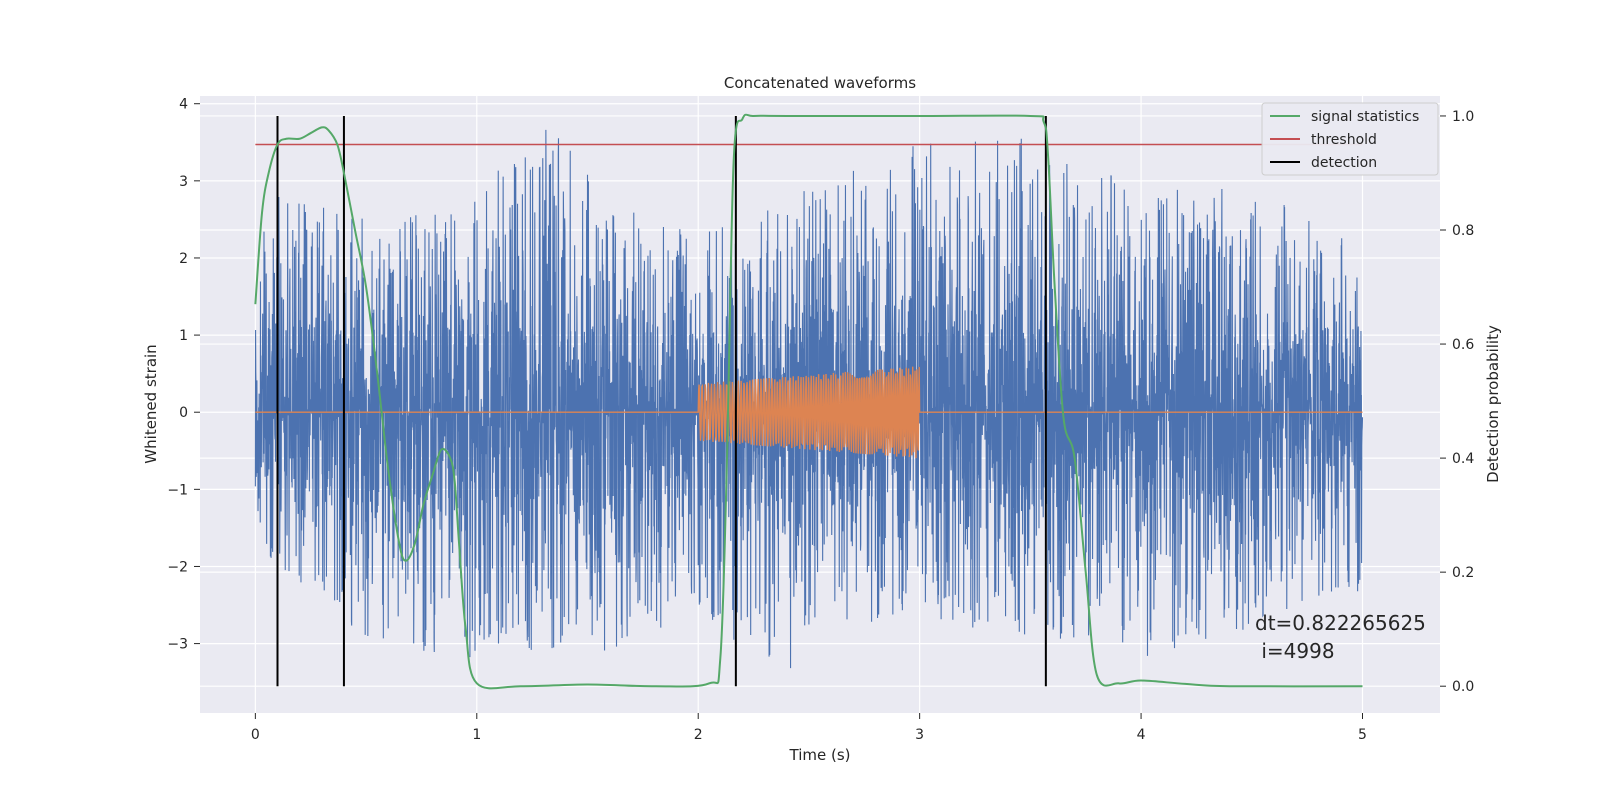 This screenshot has height=800, width=1600. I want to click on x-tick-label: 2, so click(698, 735).